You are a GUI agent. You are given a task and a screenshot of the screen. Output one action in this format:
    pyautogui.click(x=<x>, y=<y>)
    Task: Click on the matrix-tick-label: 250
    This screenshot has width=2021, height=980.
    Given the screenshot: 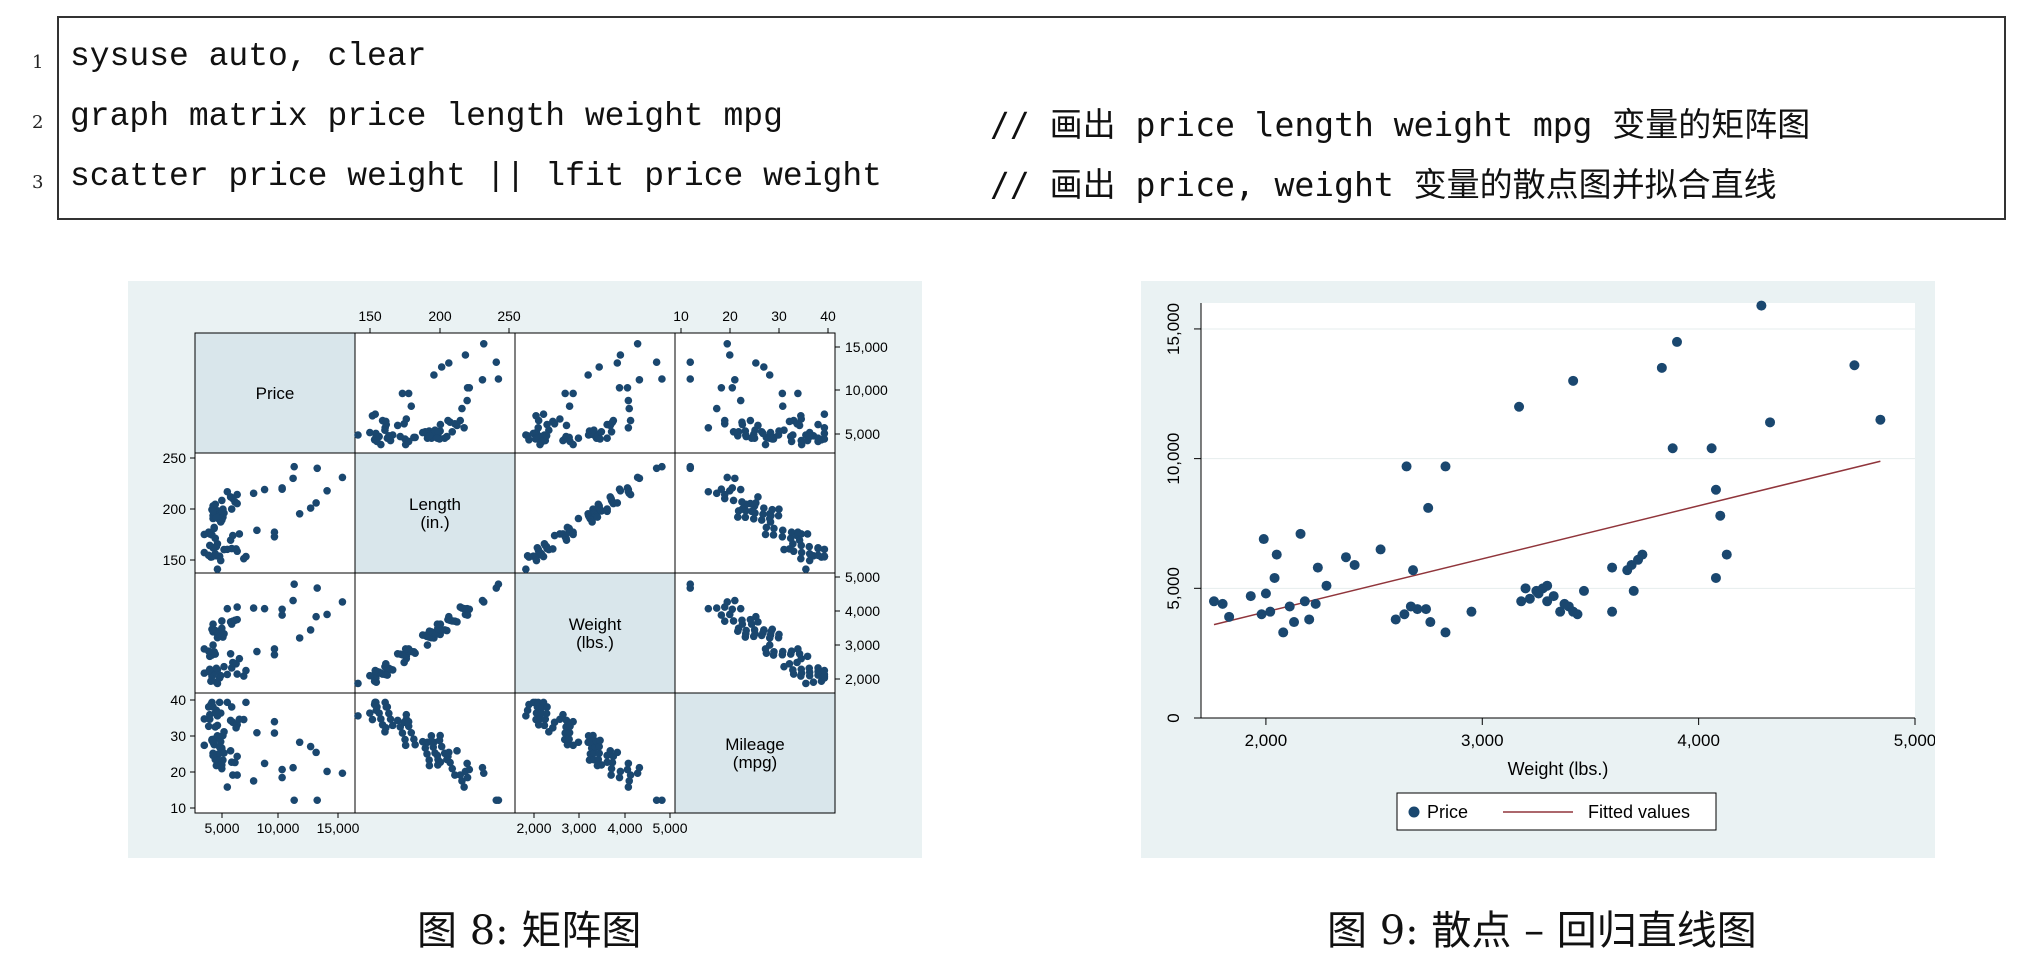 What is the action you would take?
    pyautogui.click(x=175, y=458)
    